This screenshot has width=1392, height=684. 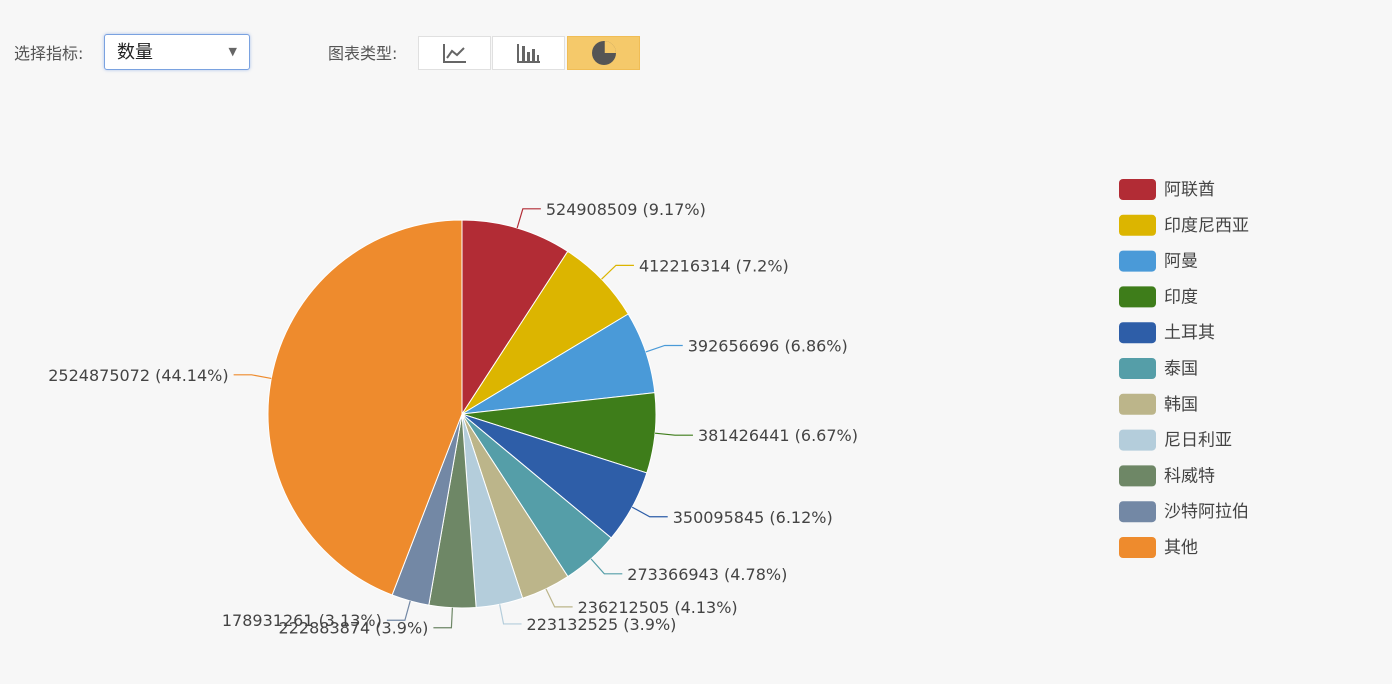 What do you see at coordinates (626, 209) in the screenshot?
I see `data-label: 524908509 (9.17%)` at bounding box center [626, 209].